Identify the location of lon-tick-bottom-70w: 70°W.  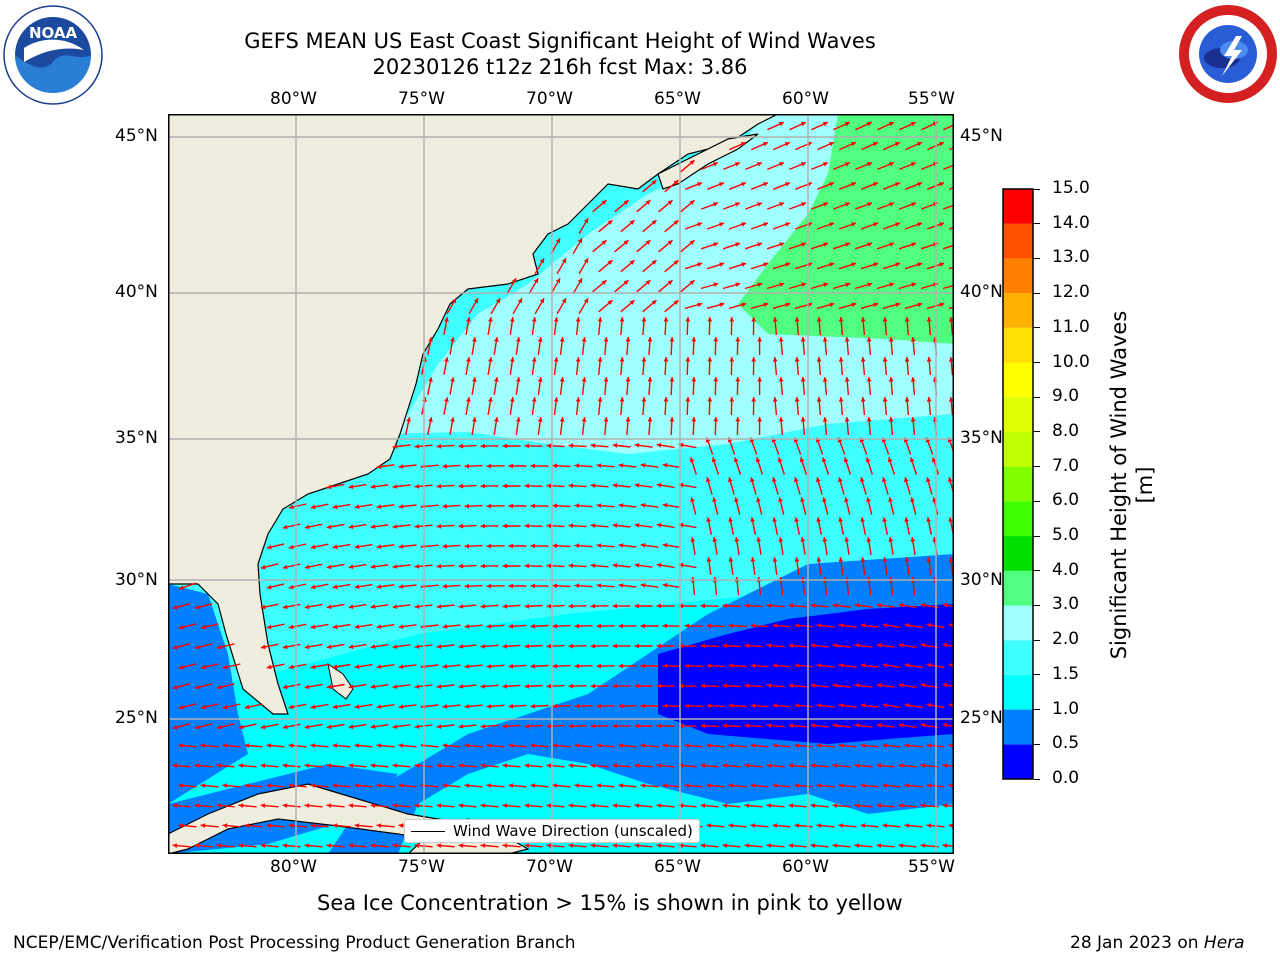
(549, 867).